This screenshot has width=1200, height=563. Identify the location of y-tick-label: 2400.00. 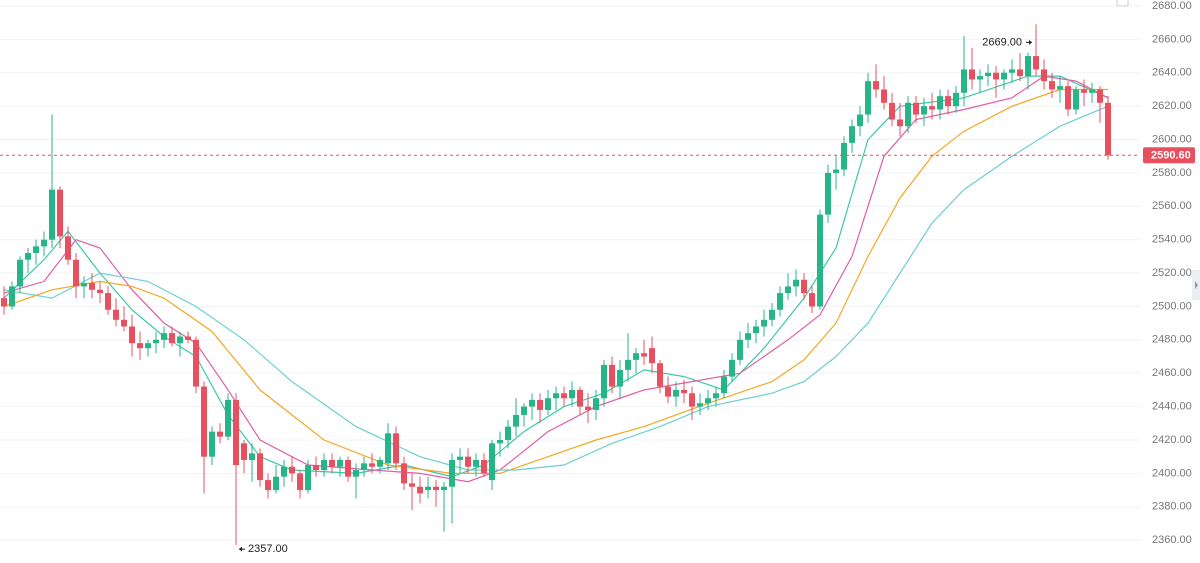
(1172, 473).